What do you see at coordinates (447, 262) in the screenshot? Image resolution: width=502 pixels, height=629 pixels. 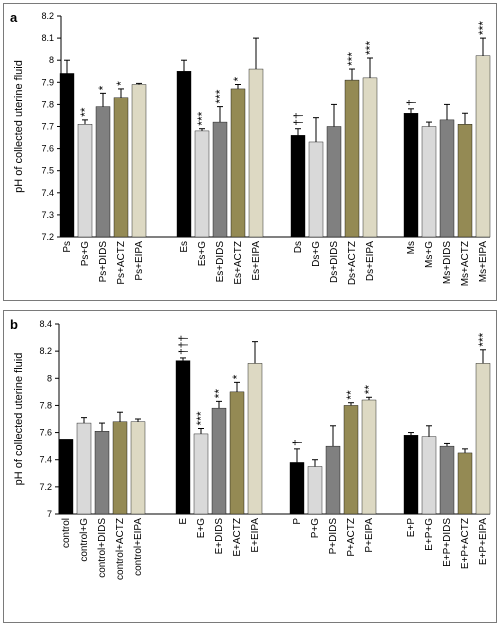 I see `x-tick-label: Ms+DIDS` at bounding box center [447, 262].